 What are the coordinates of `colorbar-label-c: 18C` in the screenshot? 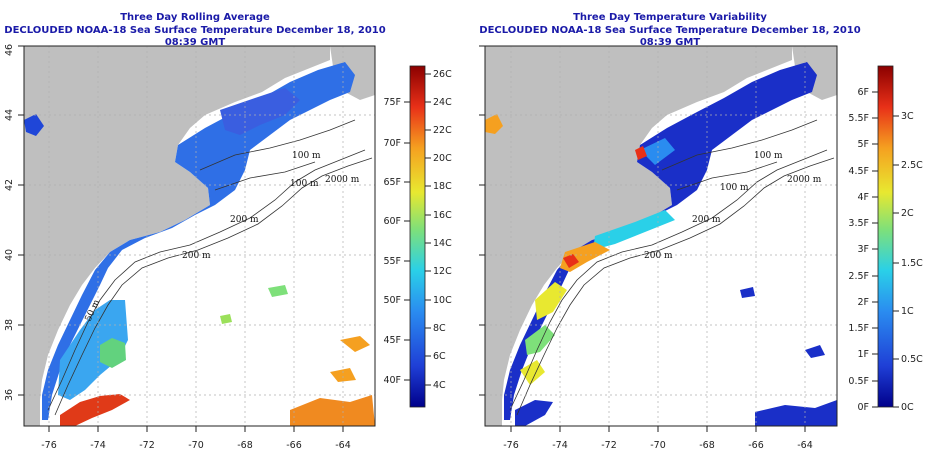 It's located at (442, 186).